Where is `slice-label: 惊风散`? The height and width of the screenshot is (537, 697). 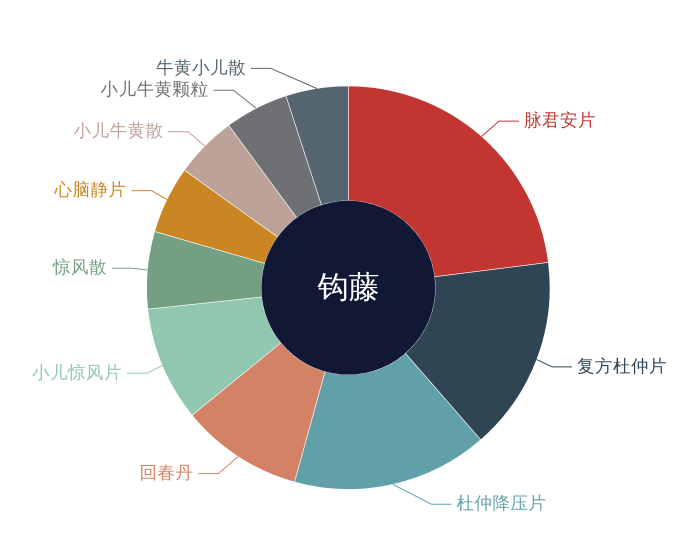
slice-label: 惊风散 is located at coordinates (80, 267).